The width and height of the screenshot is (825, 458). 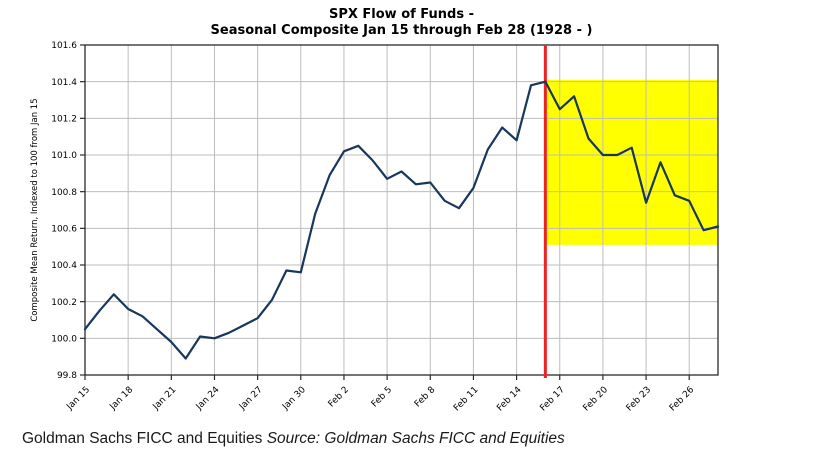 I want to click on x-tick-label: Feb 17, so click(x=552, y=399).